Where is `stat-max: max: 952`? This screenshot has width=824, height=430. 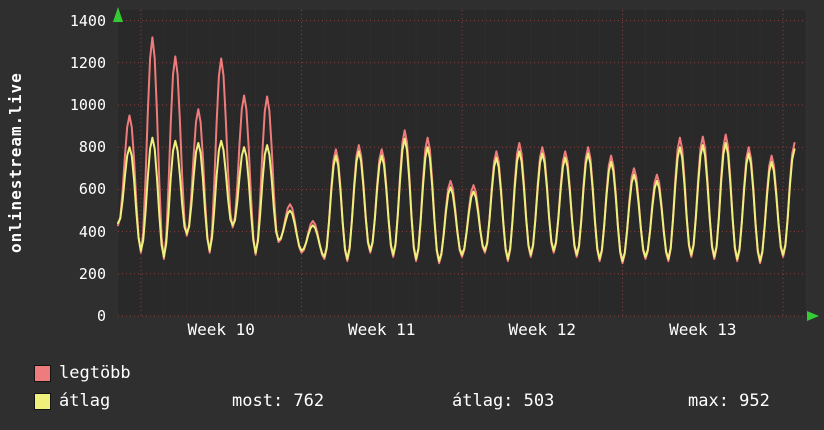 stat-max: max: 952 is located at coordinates (729, 401).